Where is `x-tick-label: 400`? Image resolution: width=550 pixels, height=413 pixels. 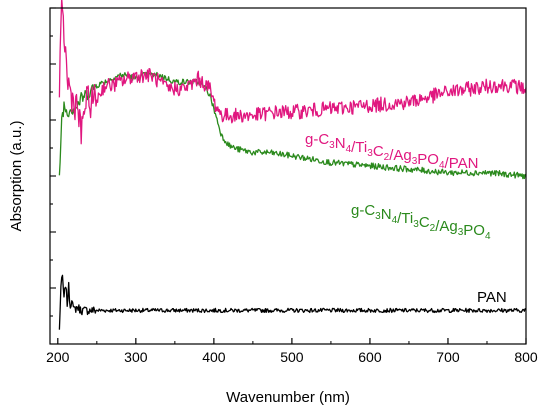
x-tick-label: 400 is located at coordinates (214, 357).